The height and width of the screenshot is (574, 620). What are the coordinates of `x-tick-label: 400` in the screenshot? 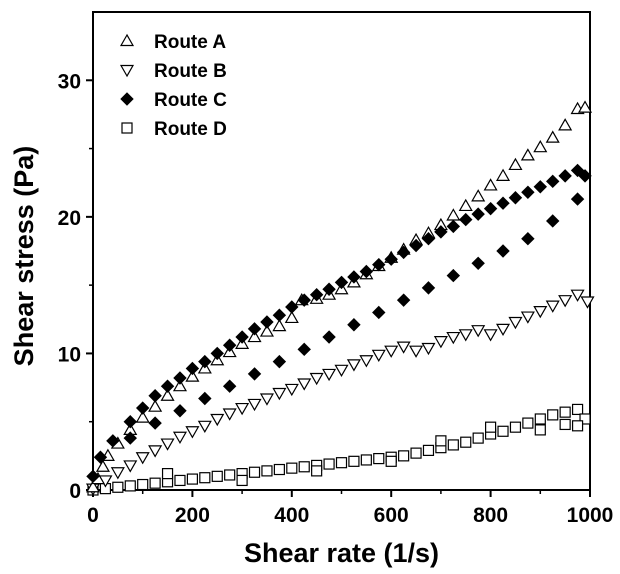 It's located at (291, 515).